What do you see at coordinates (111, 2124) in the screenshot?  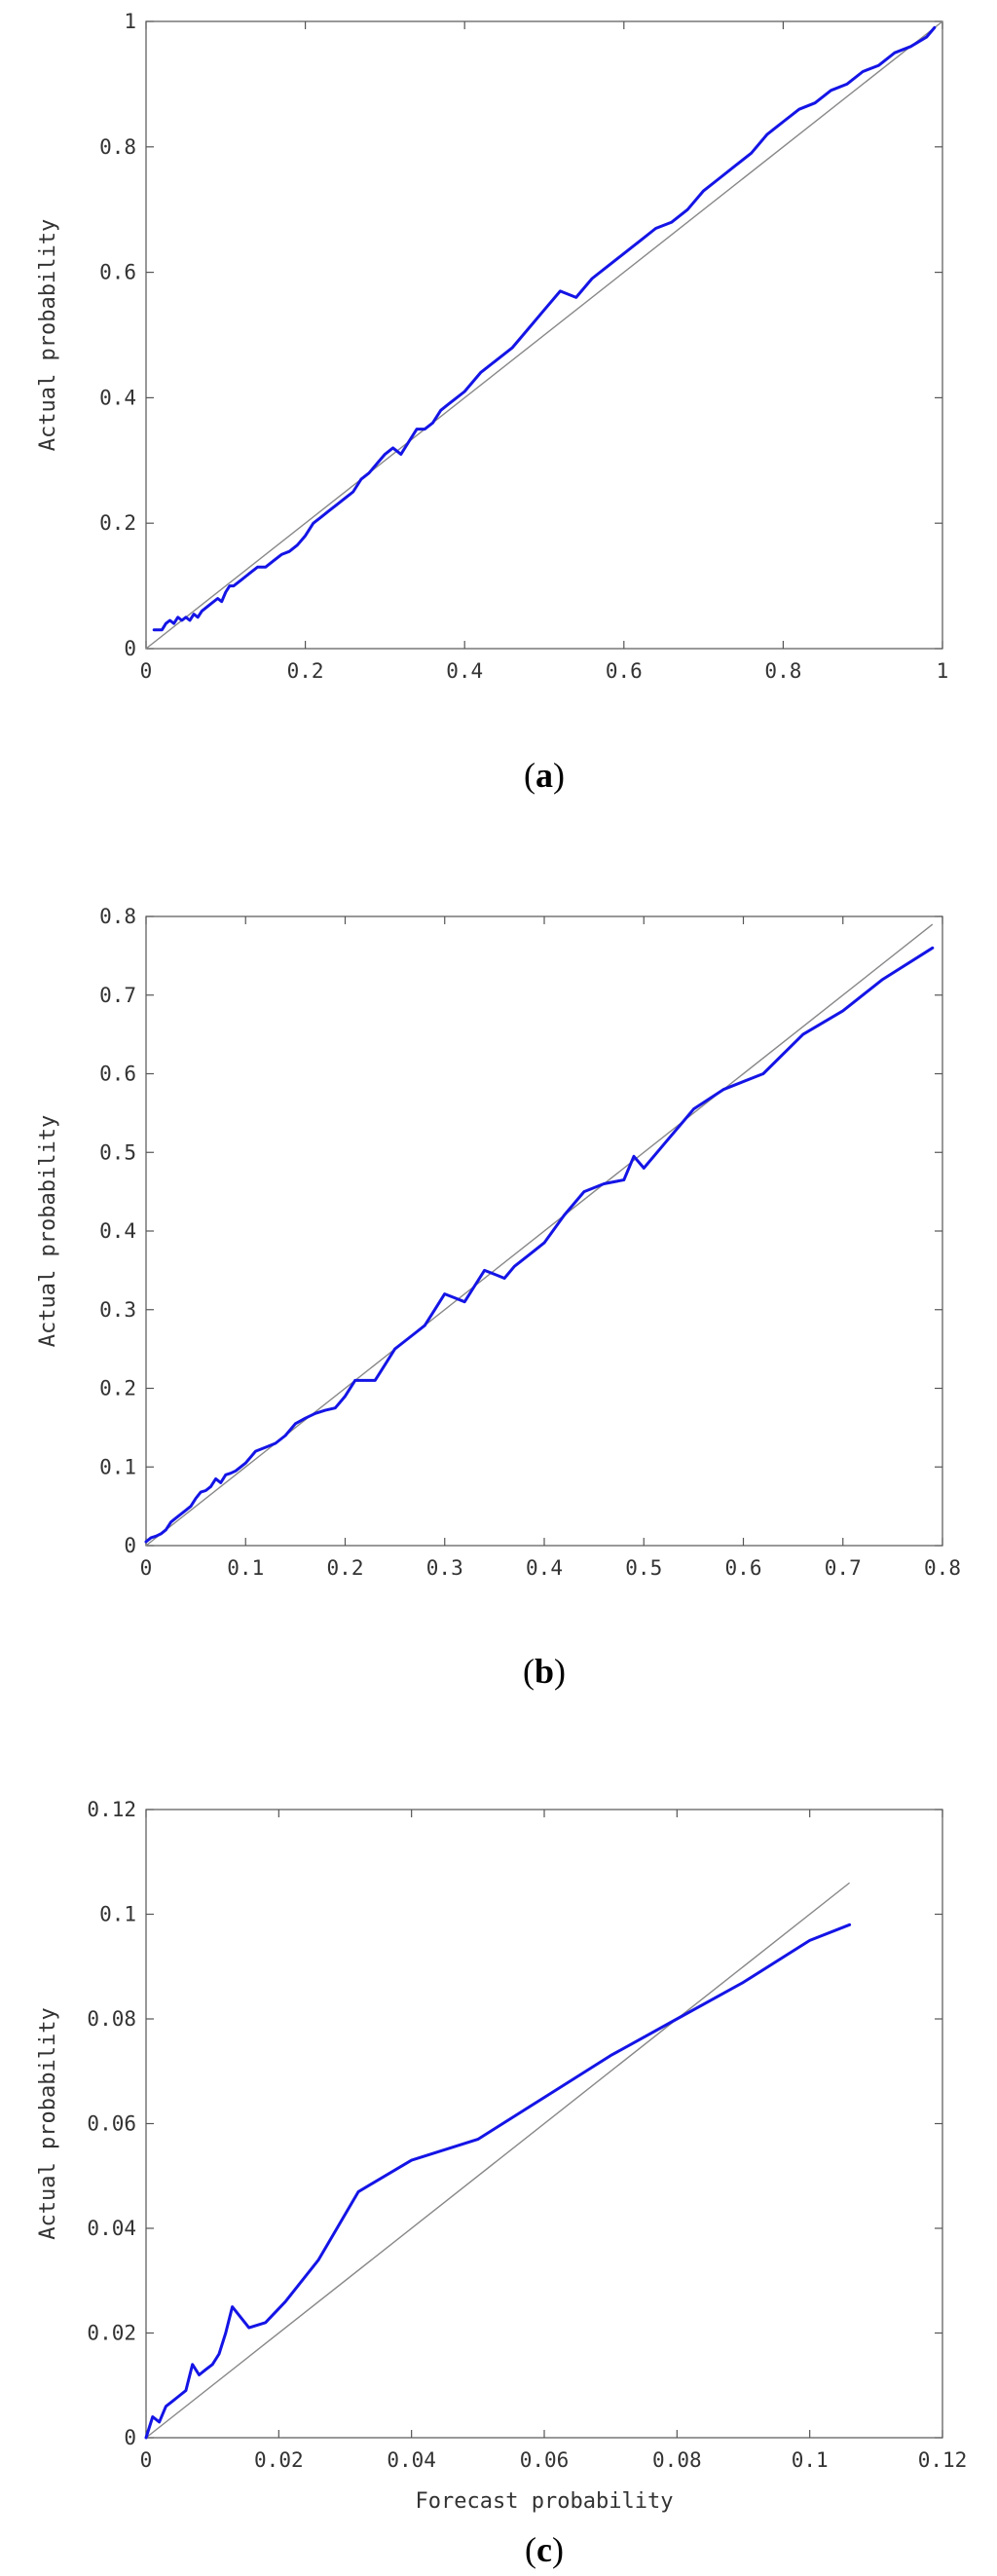 I see `y-tick-label: 0.06` at bounding box center [111, 2124].